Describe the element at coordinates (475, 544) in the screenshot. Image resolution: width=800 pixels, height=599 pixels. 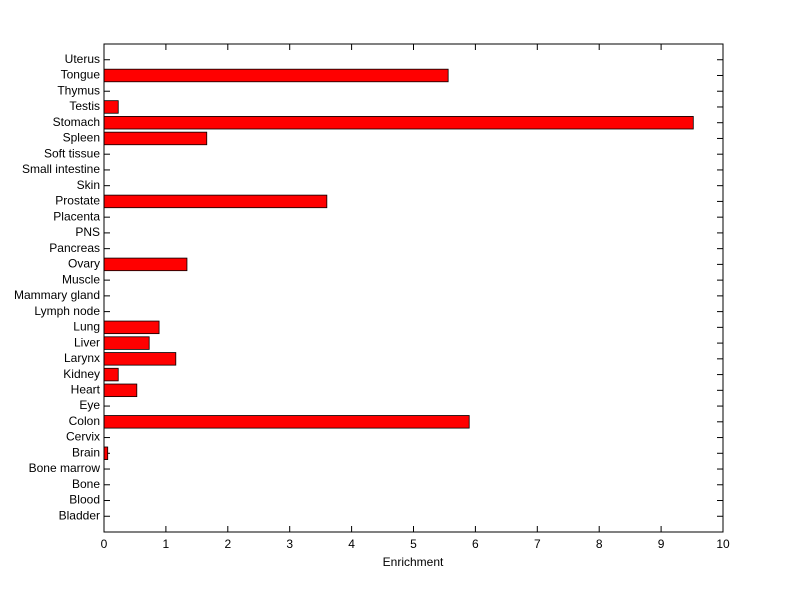
I see `x-tick-label: 6` at that location.